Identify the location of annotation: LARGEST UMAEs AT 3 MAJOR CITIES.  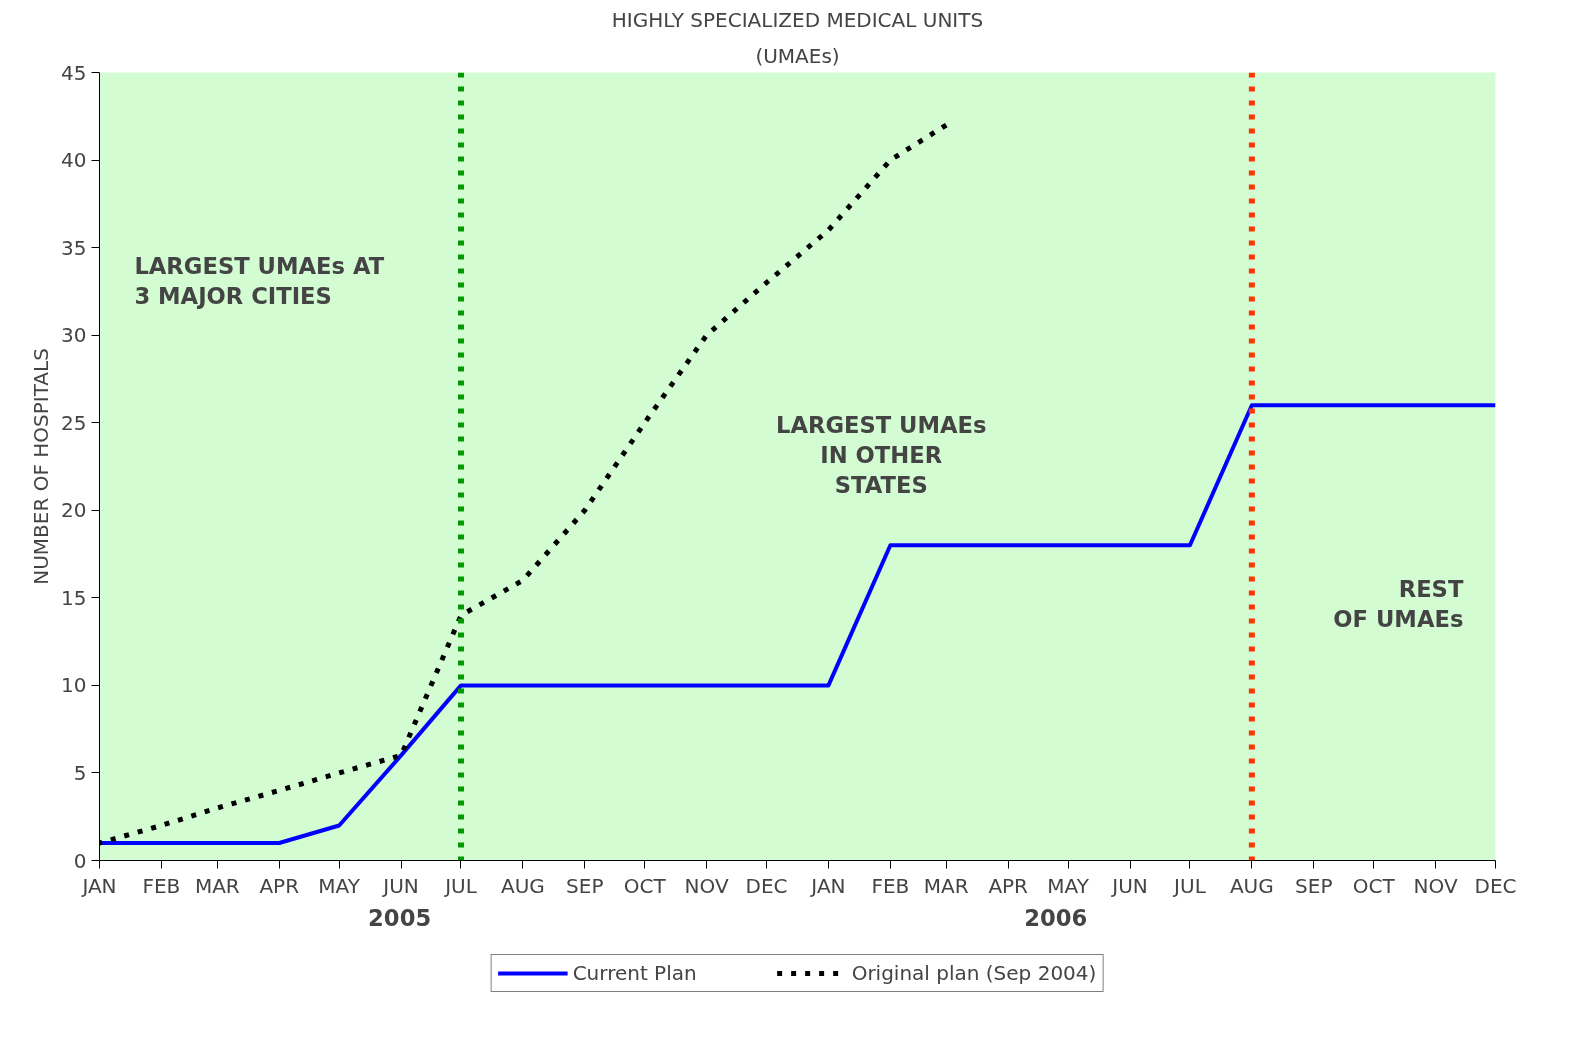
(259, 281).